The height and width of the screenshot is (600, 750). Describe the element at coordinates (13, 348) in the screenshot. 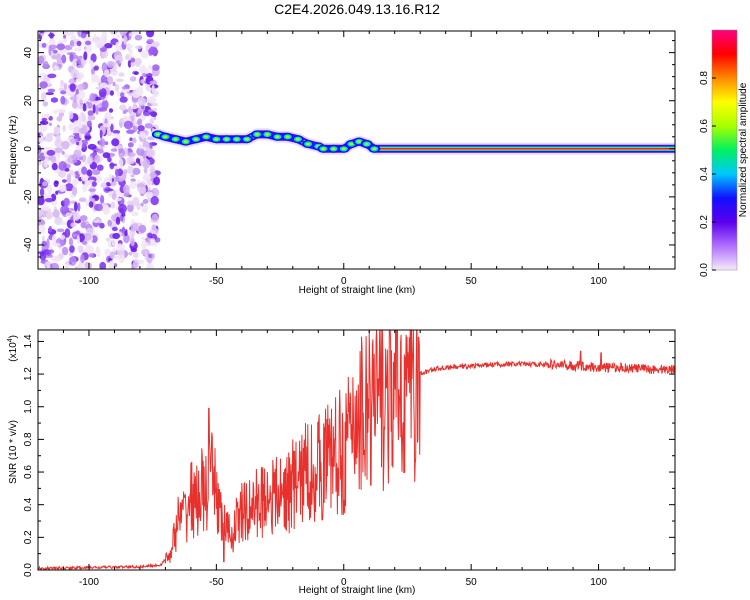

I see `snr-scale-label: (x104)` at that location.